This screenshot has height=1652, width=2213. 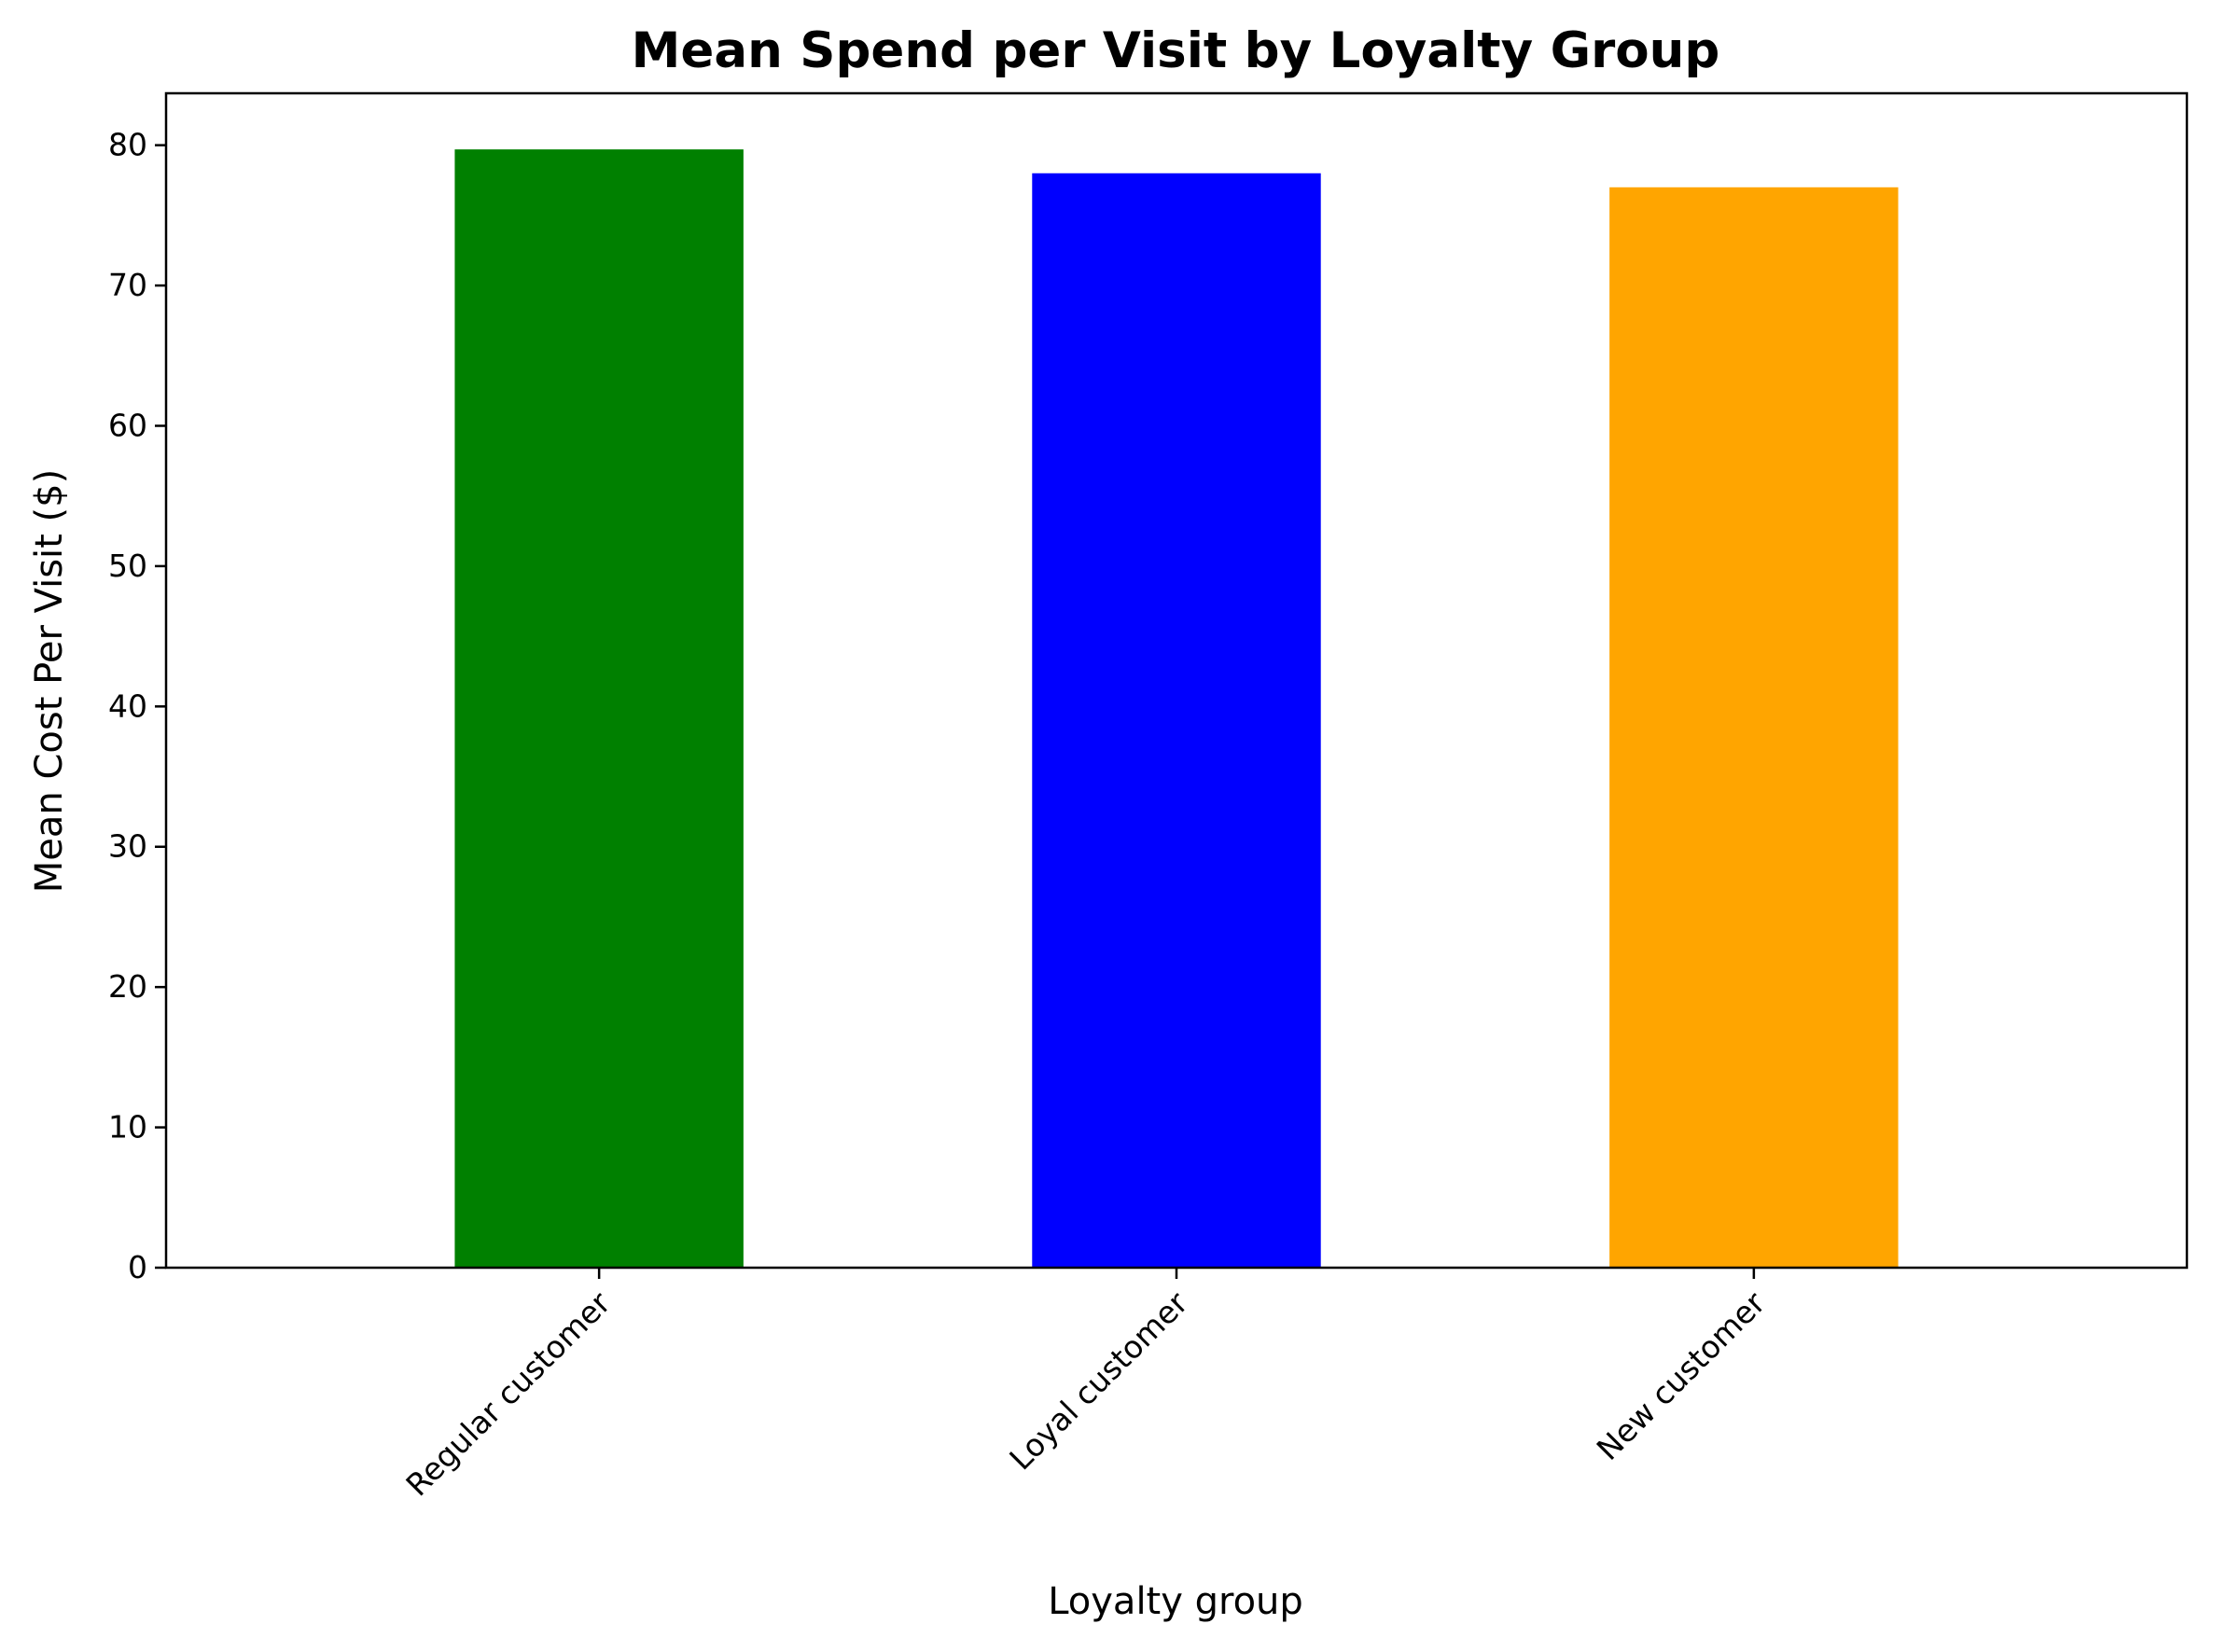 I want to click on bar-loyal-customer, so click(x=1176, y=721).